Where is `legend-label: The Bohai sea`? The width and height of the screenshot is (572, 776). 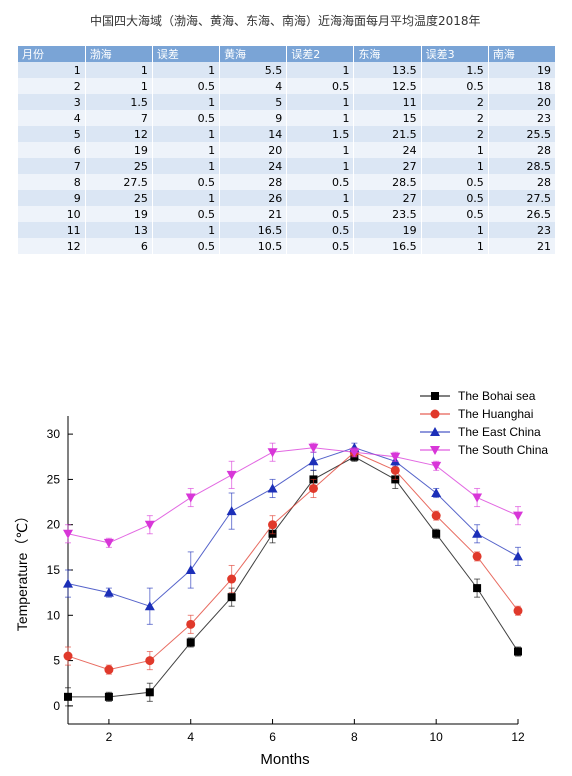 legend-label: The Bohai sea is located at coordinates (497, 396).